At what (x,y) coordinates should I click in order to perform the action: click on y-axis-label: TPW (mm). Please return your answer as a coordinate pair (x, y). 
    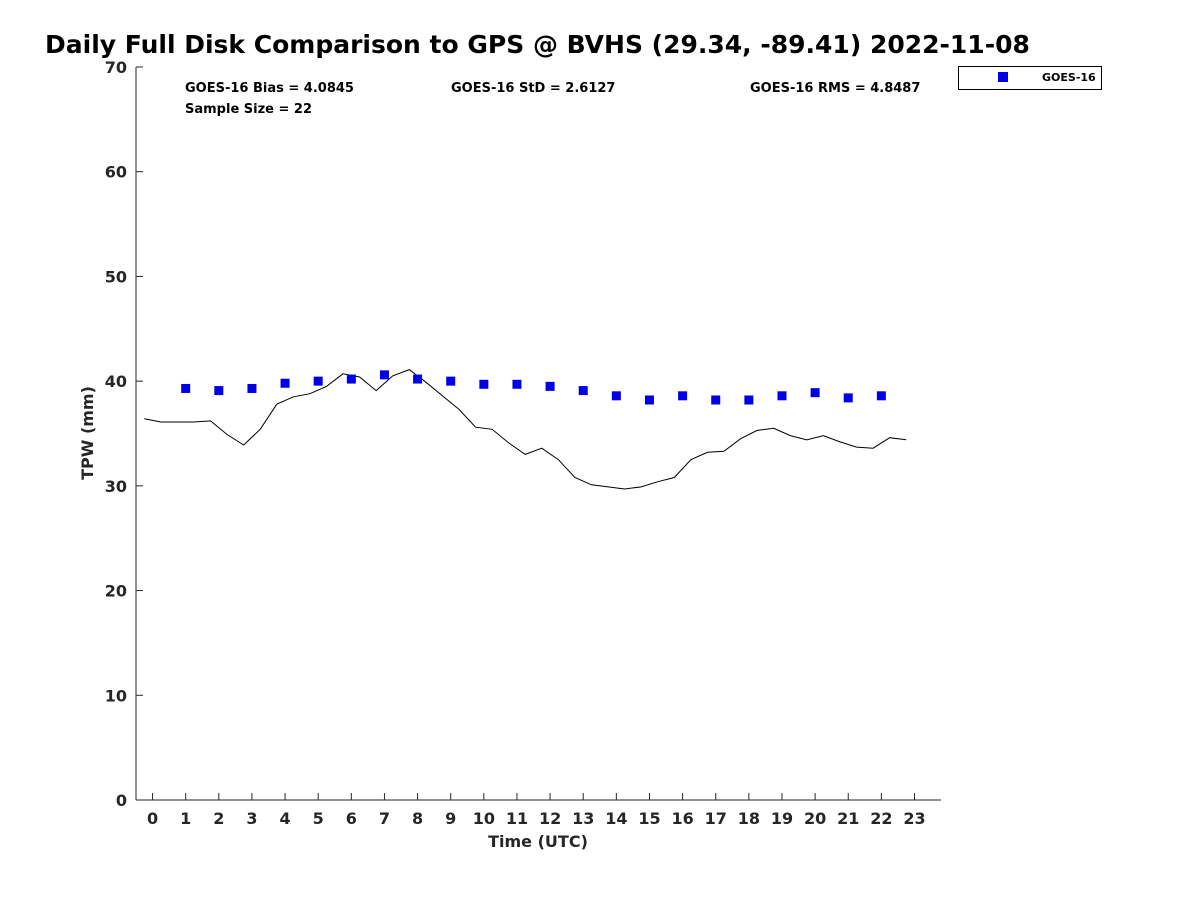
    Looking at the image, I should click on (87, 433).